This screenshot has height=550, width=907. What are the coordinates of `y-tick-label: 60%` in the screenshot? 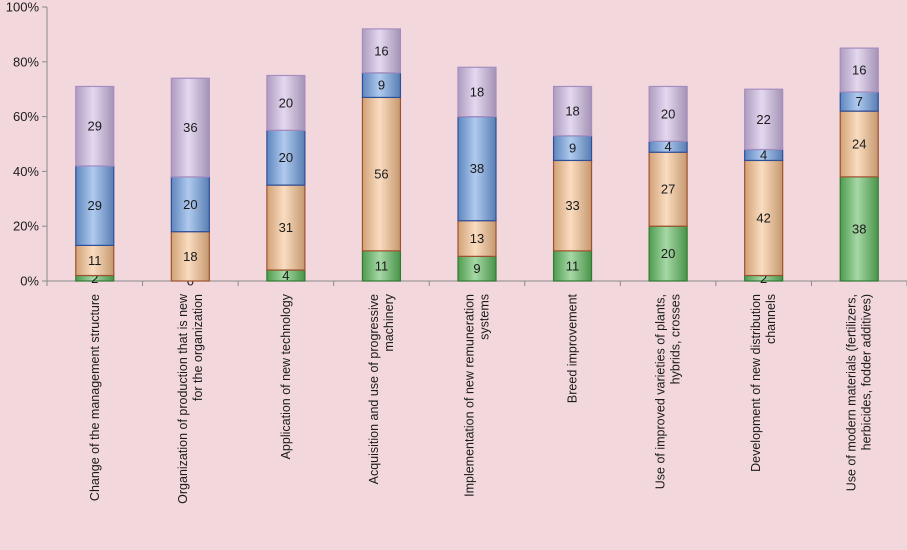 It's located at (26, 116).